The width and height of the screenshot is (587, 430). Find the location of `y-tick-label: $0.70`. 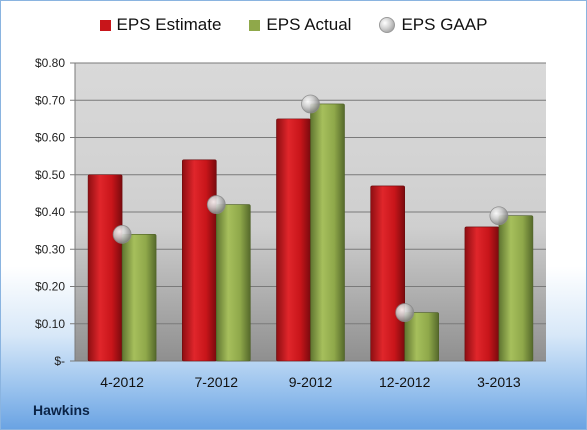

y-tick-label: $0.70 is located at coordinates (50, 100).